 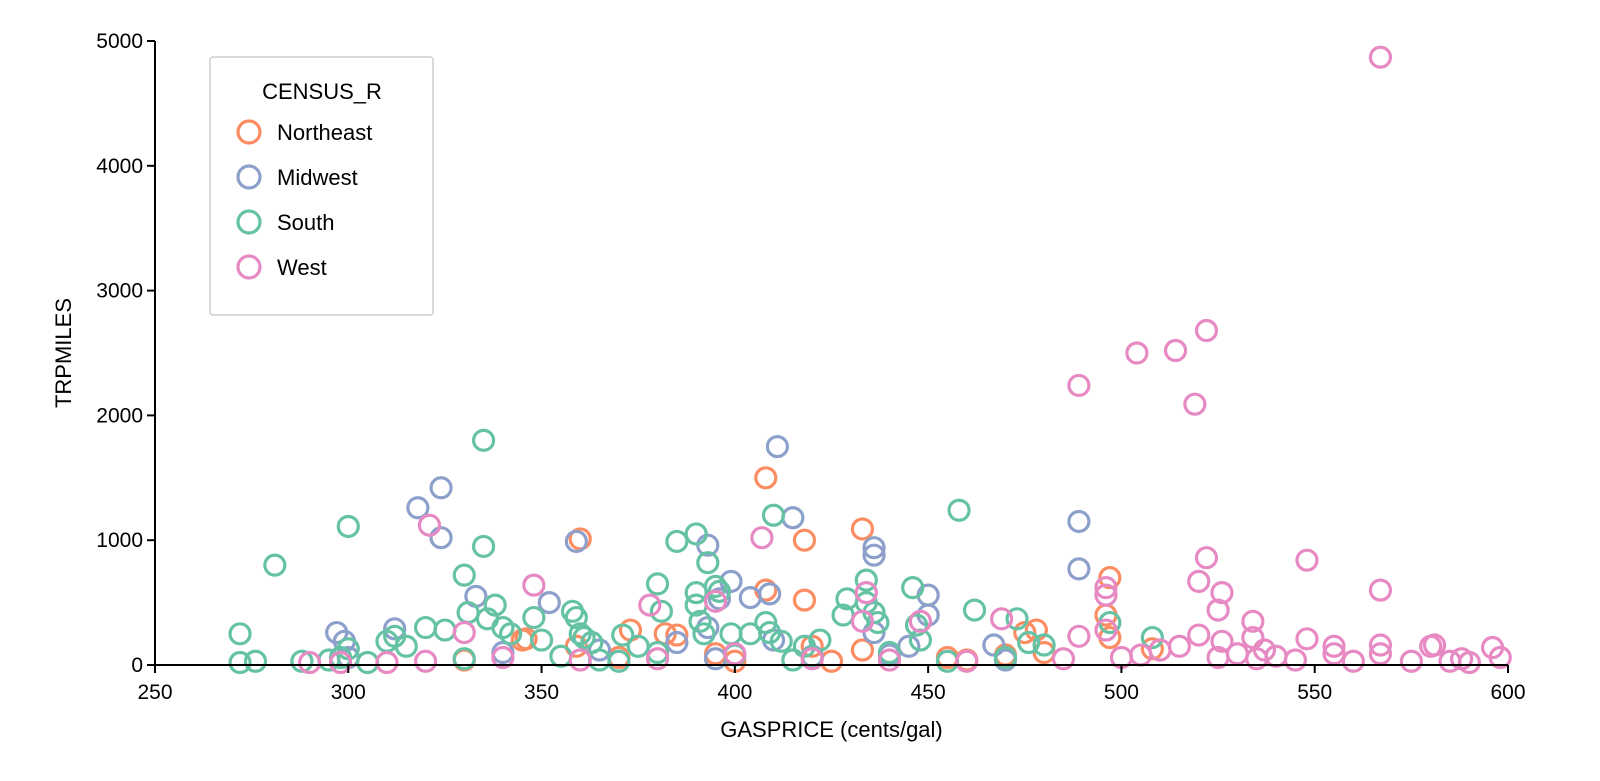 I want to click on legend-item-midwest: Midwest, so click(x=297, y=177).